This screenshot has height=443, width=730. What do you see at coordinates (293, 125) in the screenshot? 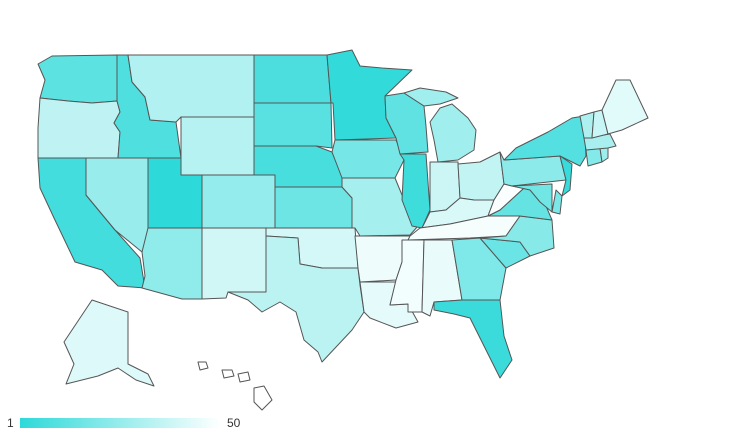
I see `state-SD` at bounding box center [293, 125].